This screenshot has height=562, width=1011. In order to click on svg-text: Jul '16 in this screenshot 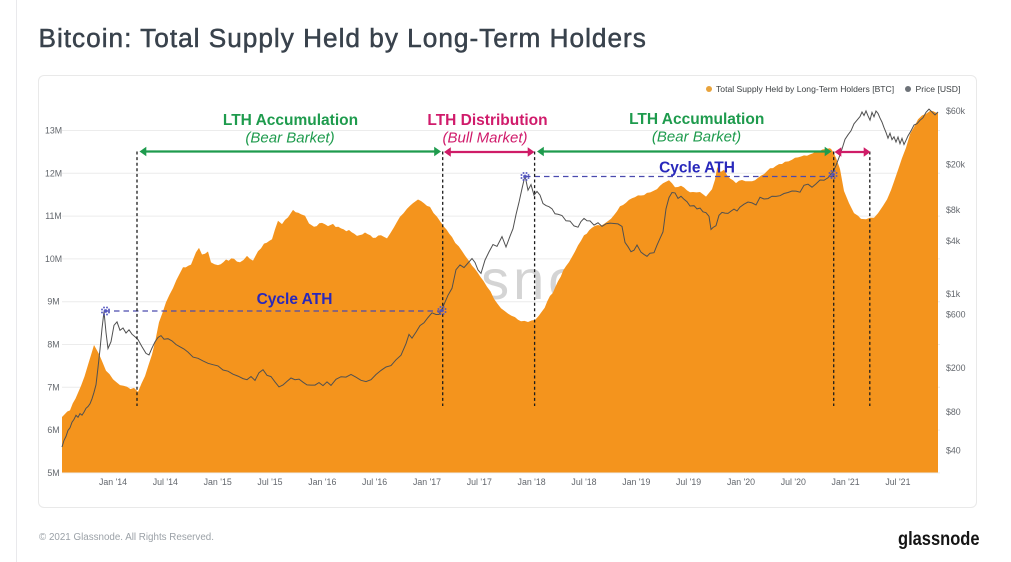, I will do `click(374, 482)`.